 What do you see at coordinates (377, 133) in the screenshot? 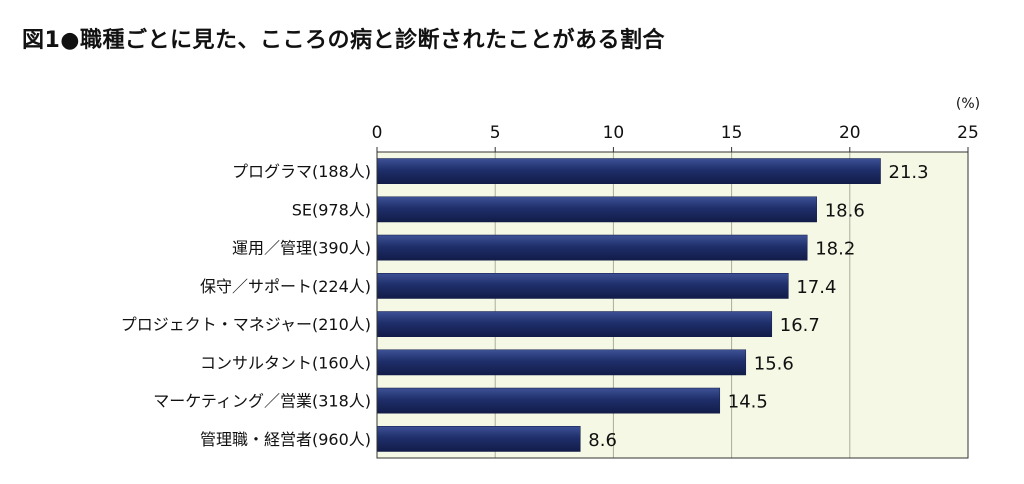
I see `x-tick-label: 0` at bounding box center [377, 133].